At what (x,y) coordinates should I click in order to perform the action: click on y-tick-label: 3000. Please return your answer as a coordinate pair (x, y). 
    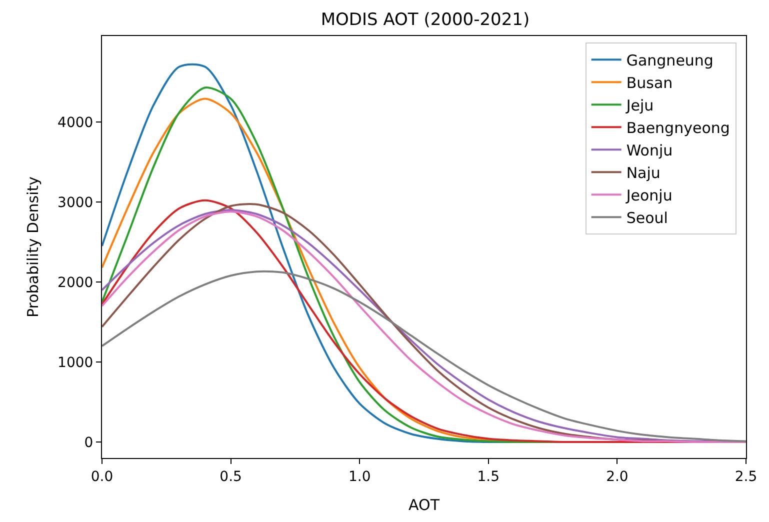
    Looking at the image, I should click on (76, 202).